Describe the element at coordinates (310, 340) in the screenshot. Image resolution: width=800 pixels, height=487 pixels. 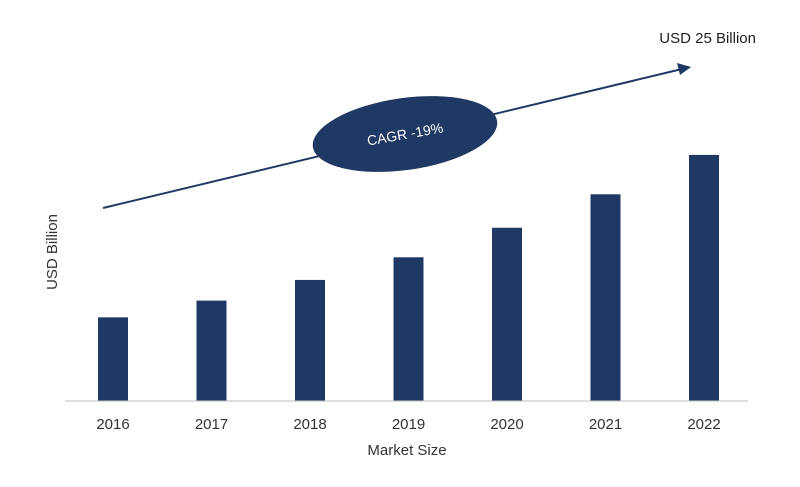
I see `bar-2018` at that location.